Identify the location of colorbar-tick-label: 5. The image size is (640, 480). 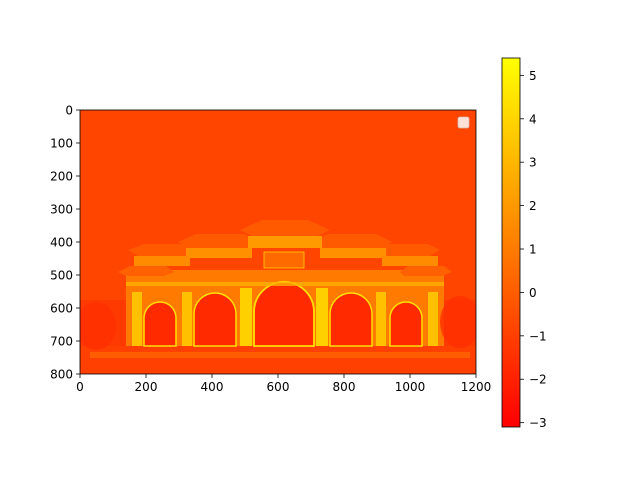
(533, 76).